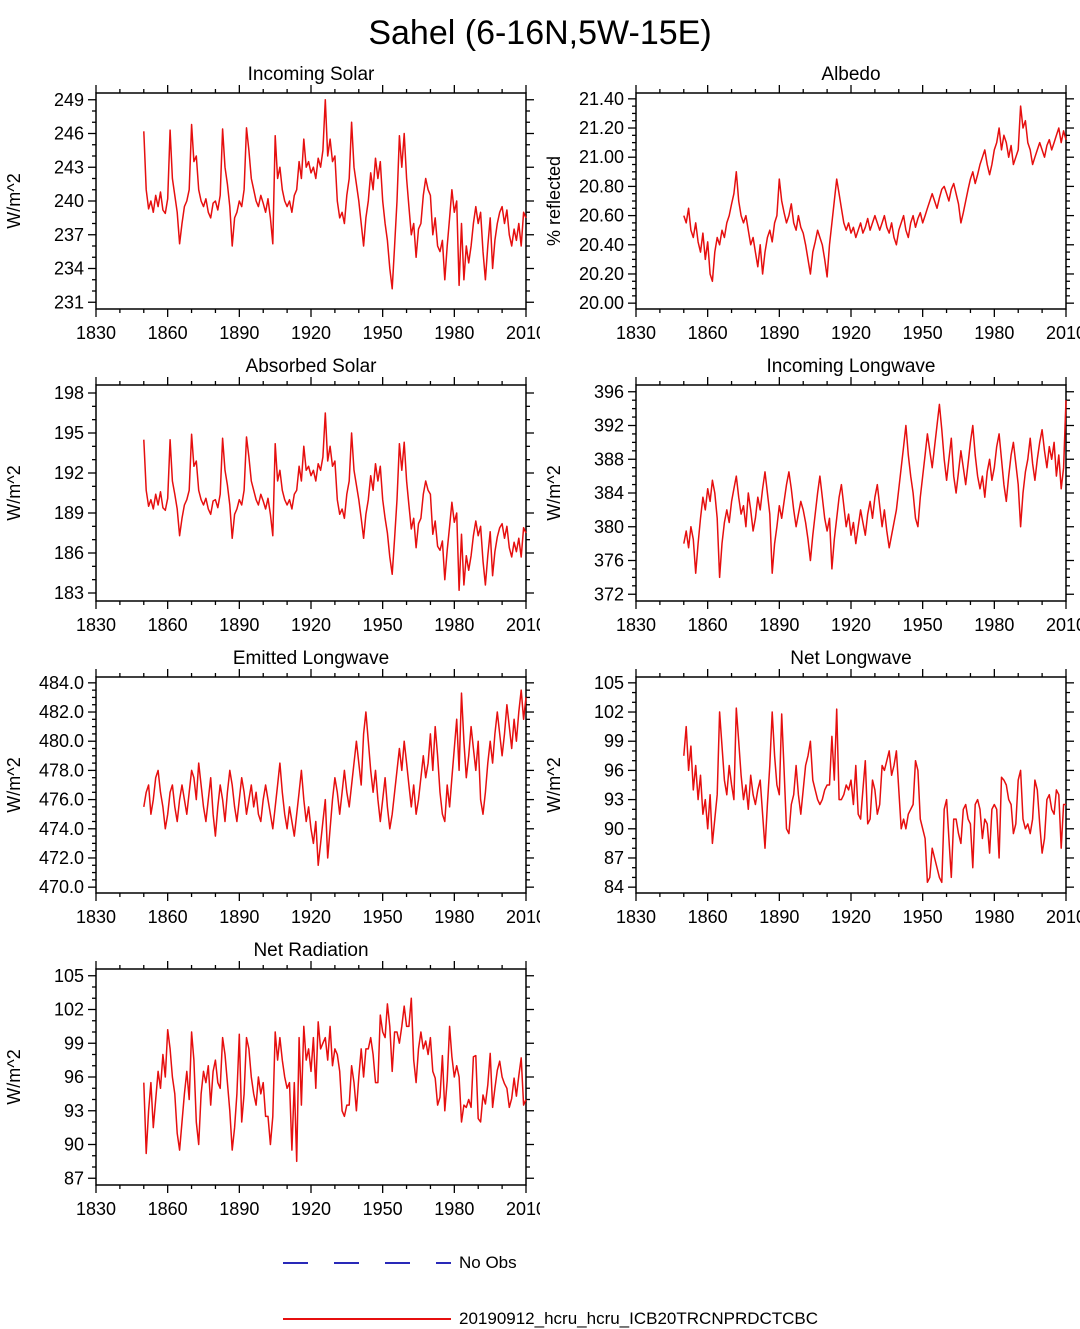  I want to click on y-tick-label: 480.0, so click(61, 741).